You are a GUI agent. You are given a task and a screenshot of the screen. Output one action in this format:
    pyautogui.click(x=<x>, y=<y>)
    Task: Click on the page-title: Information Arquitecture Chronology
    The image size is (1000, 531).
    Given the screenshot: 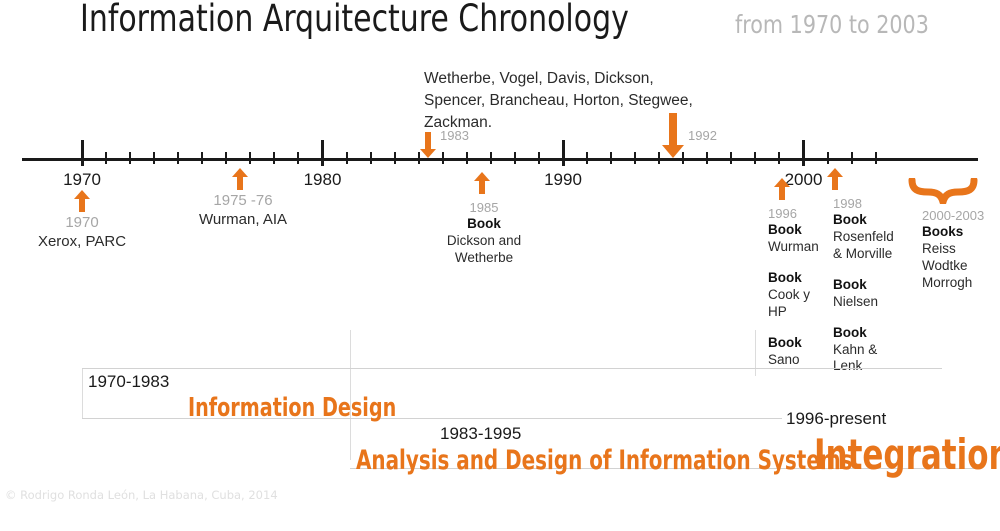 What is the action you would take?
    pyautogui.click(x=354, y=20)
    